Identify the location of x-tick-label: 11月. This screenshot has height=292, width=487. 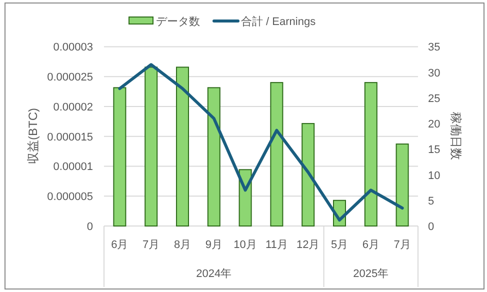
(276, 245).